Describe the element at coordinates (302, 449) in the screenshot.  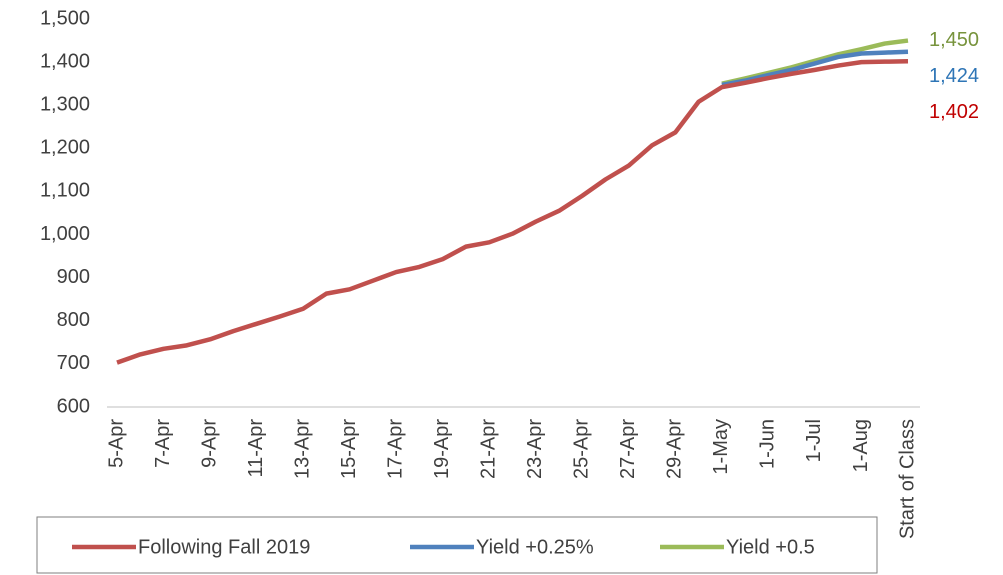
I see `x-tick-label: 13-Apr` at that location.